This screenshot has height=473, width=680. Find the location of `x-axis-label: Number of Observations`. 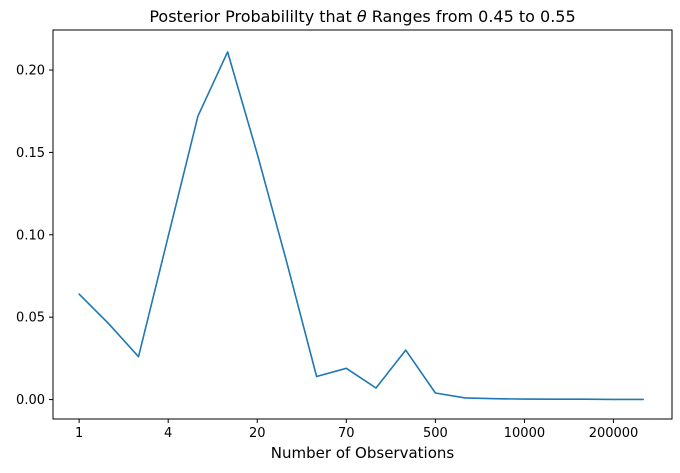

x-axis-label: Number of Observations is located at coordinates (362, 453).